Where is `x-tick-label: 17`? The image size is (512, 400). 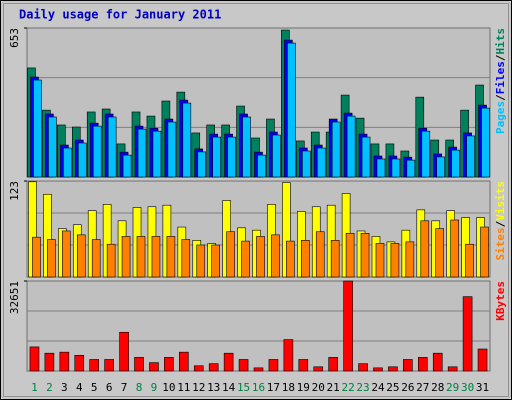 x-tick-label: 17 is located at coordinates (273, 387).